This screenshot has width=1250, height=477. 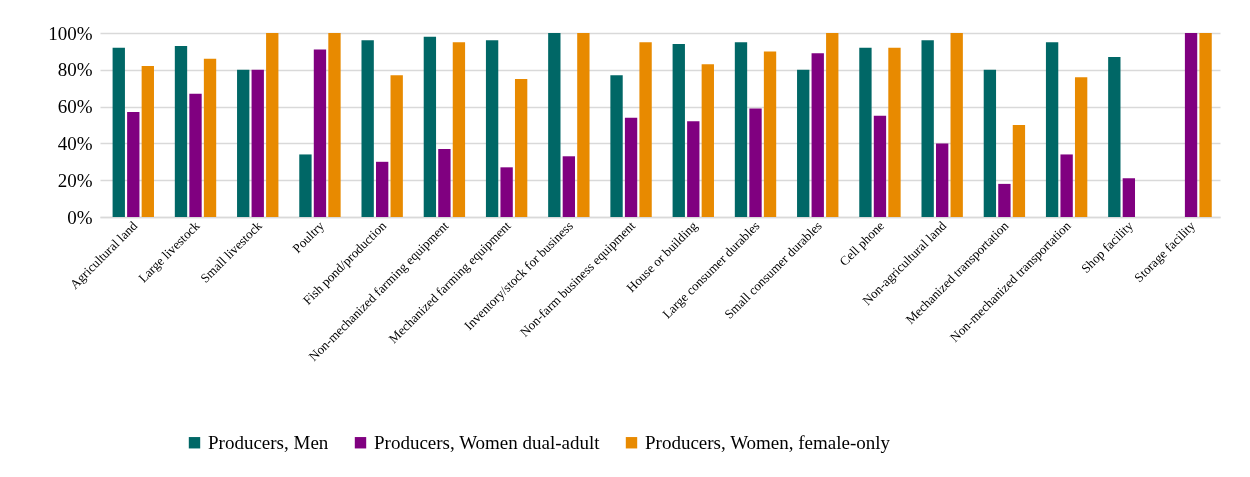 I want to click on y-tick-label: 80%, so click(x=75, y=70).